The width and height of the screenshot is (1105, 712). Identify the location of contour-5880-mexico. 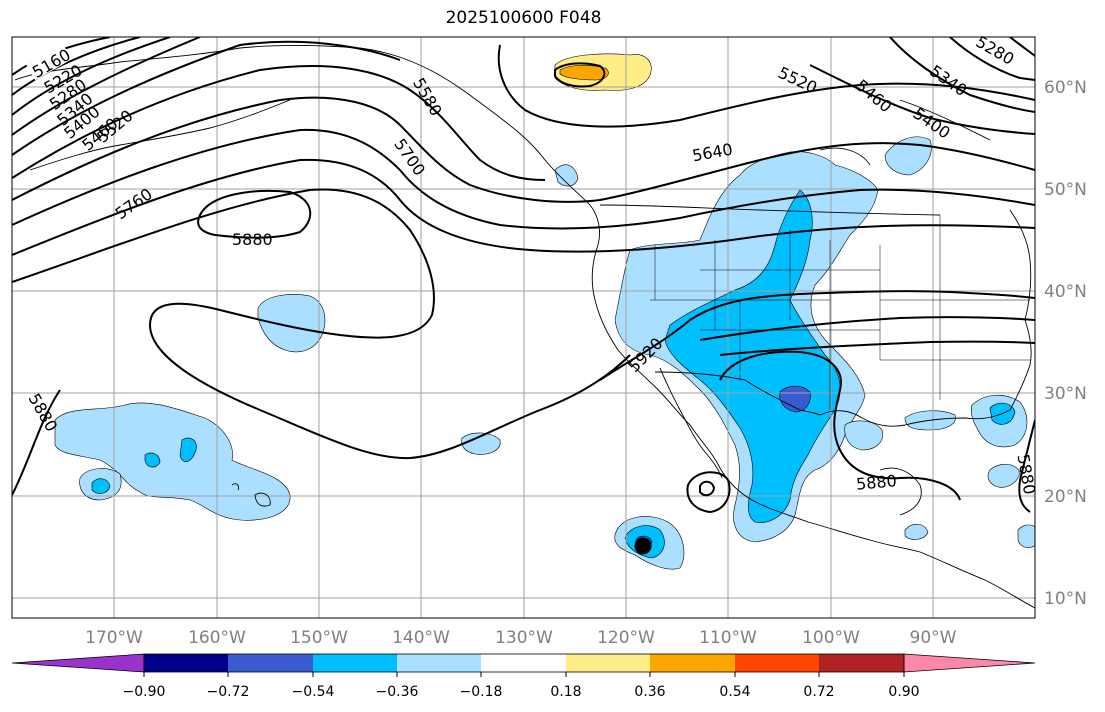
(840, 425).